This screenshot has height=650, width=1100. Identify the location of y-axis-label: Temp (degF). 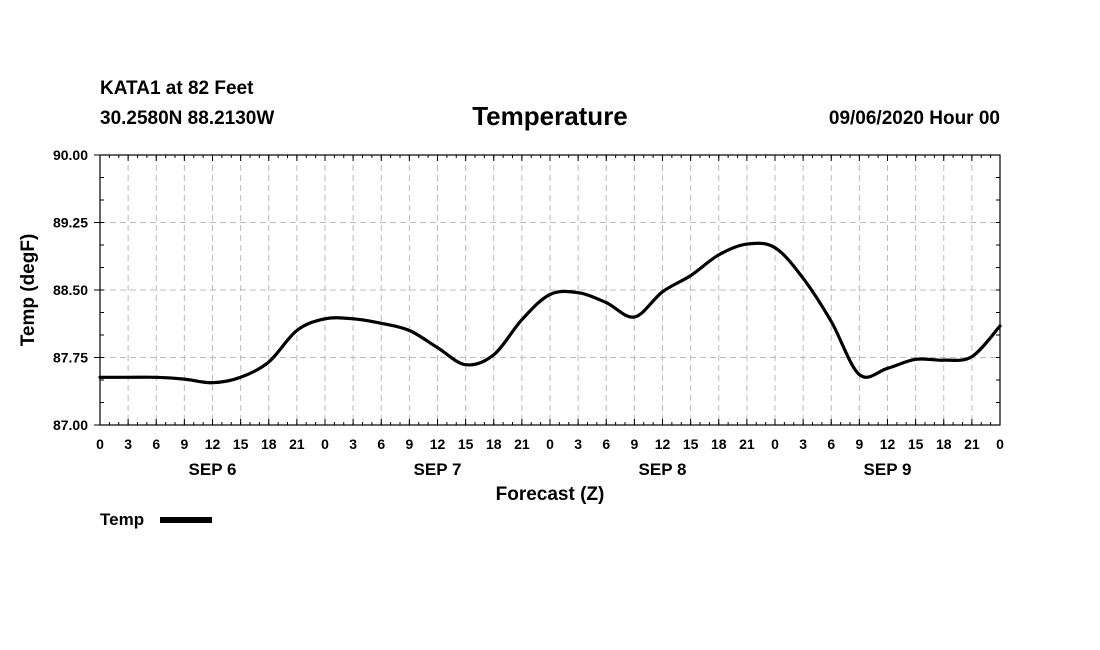
(28, 290).